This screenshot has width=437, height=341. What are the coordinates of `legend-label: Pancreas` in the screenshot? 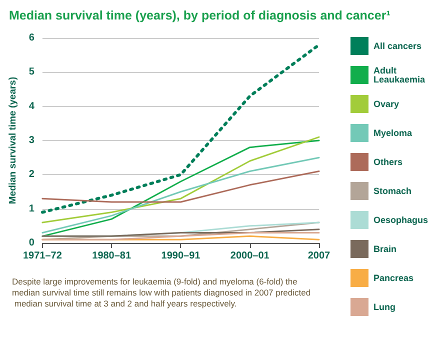 It's located at (393, 278).